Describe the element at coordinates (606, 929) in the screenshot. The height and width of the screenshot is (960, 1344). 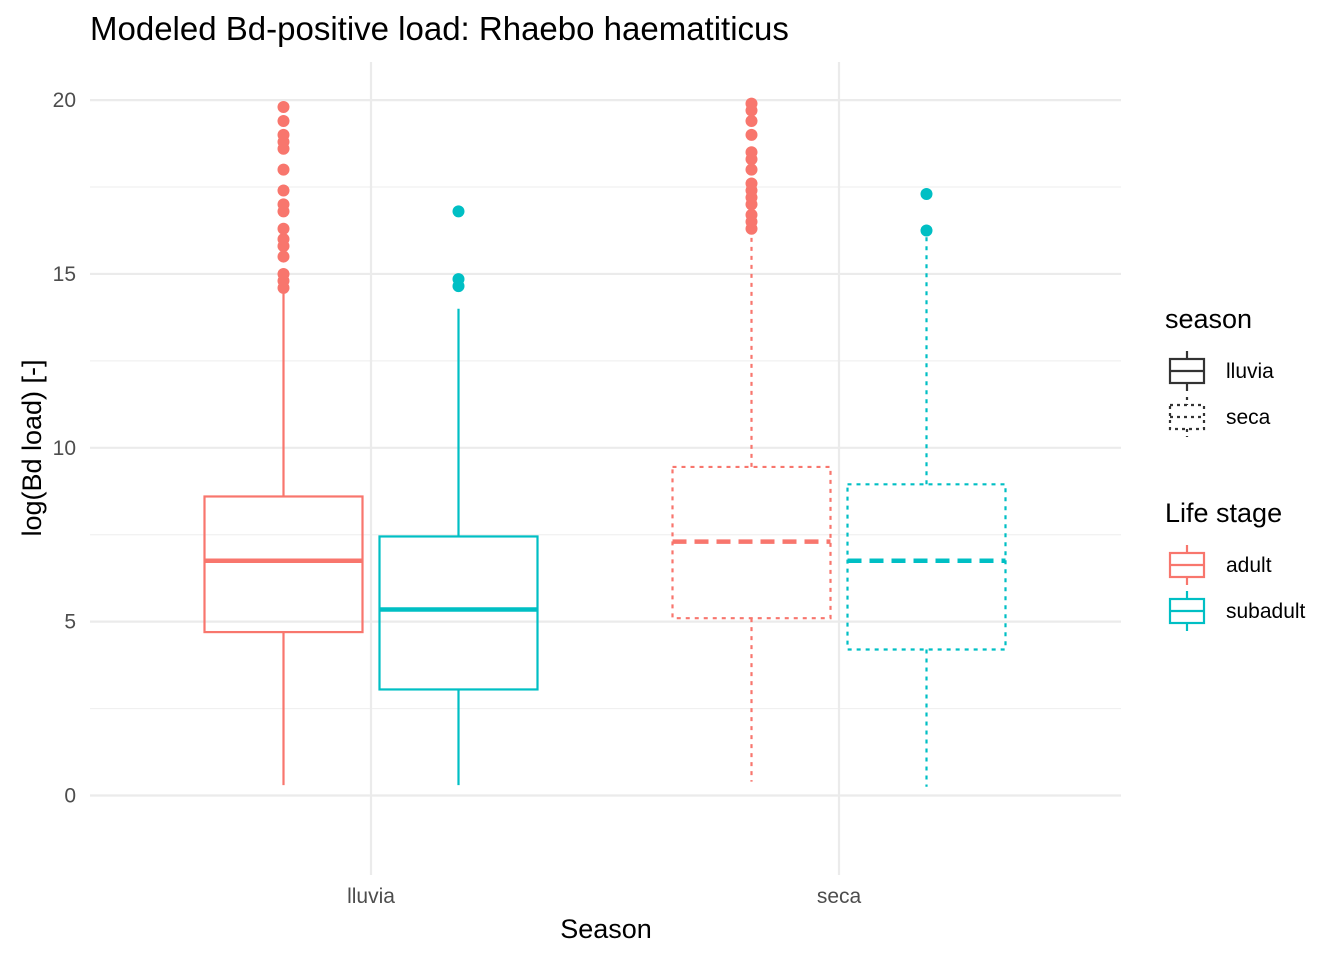
I see `x-axis-title: Season` at that location.